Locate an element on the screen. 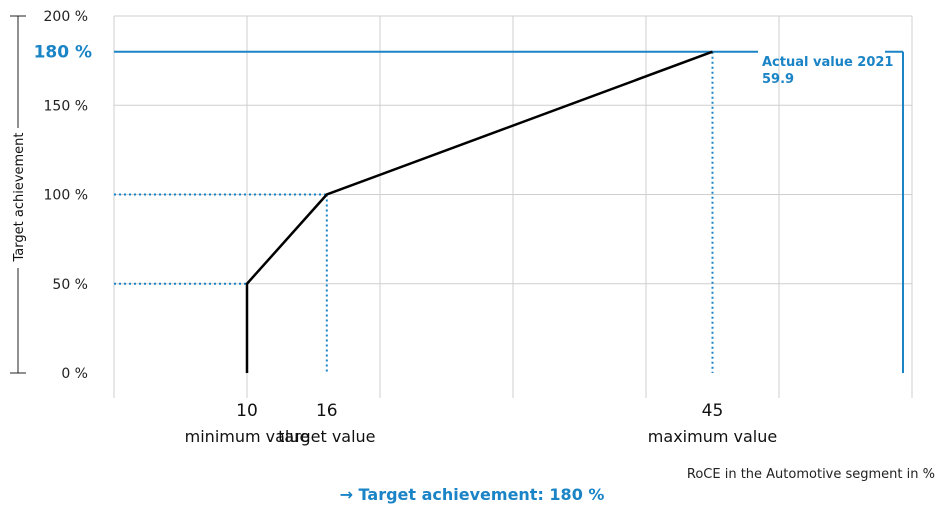 The height and width of the screenshot is (507, 937). y-axis-label: Target achievement is located at coordinates (19, 197).